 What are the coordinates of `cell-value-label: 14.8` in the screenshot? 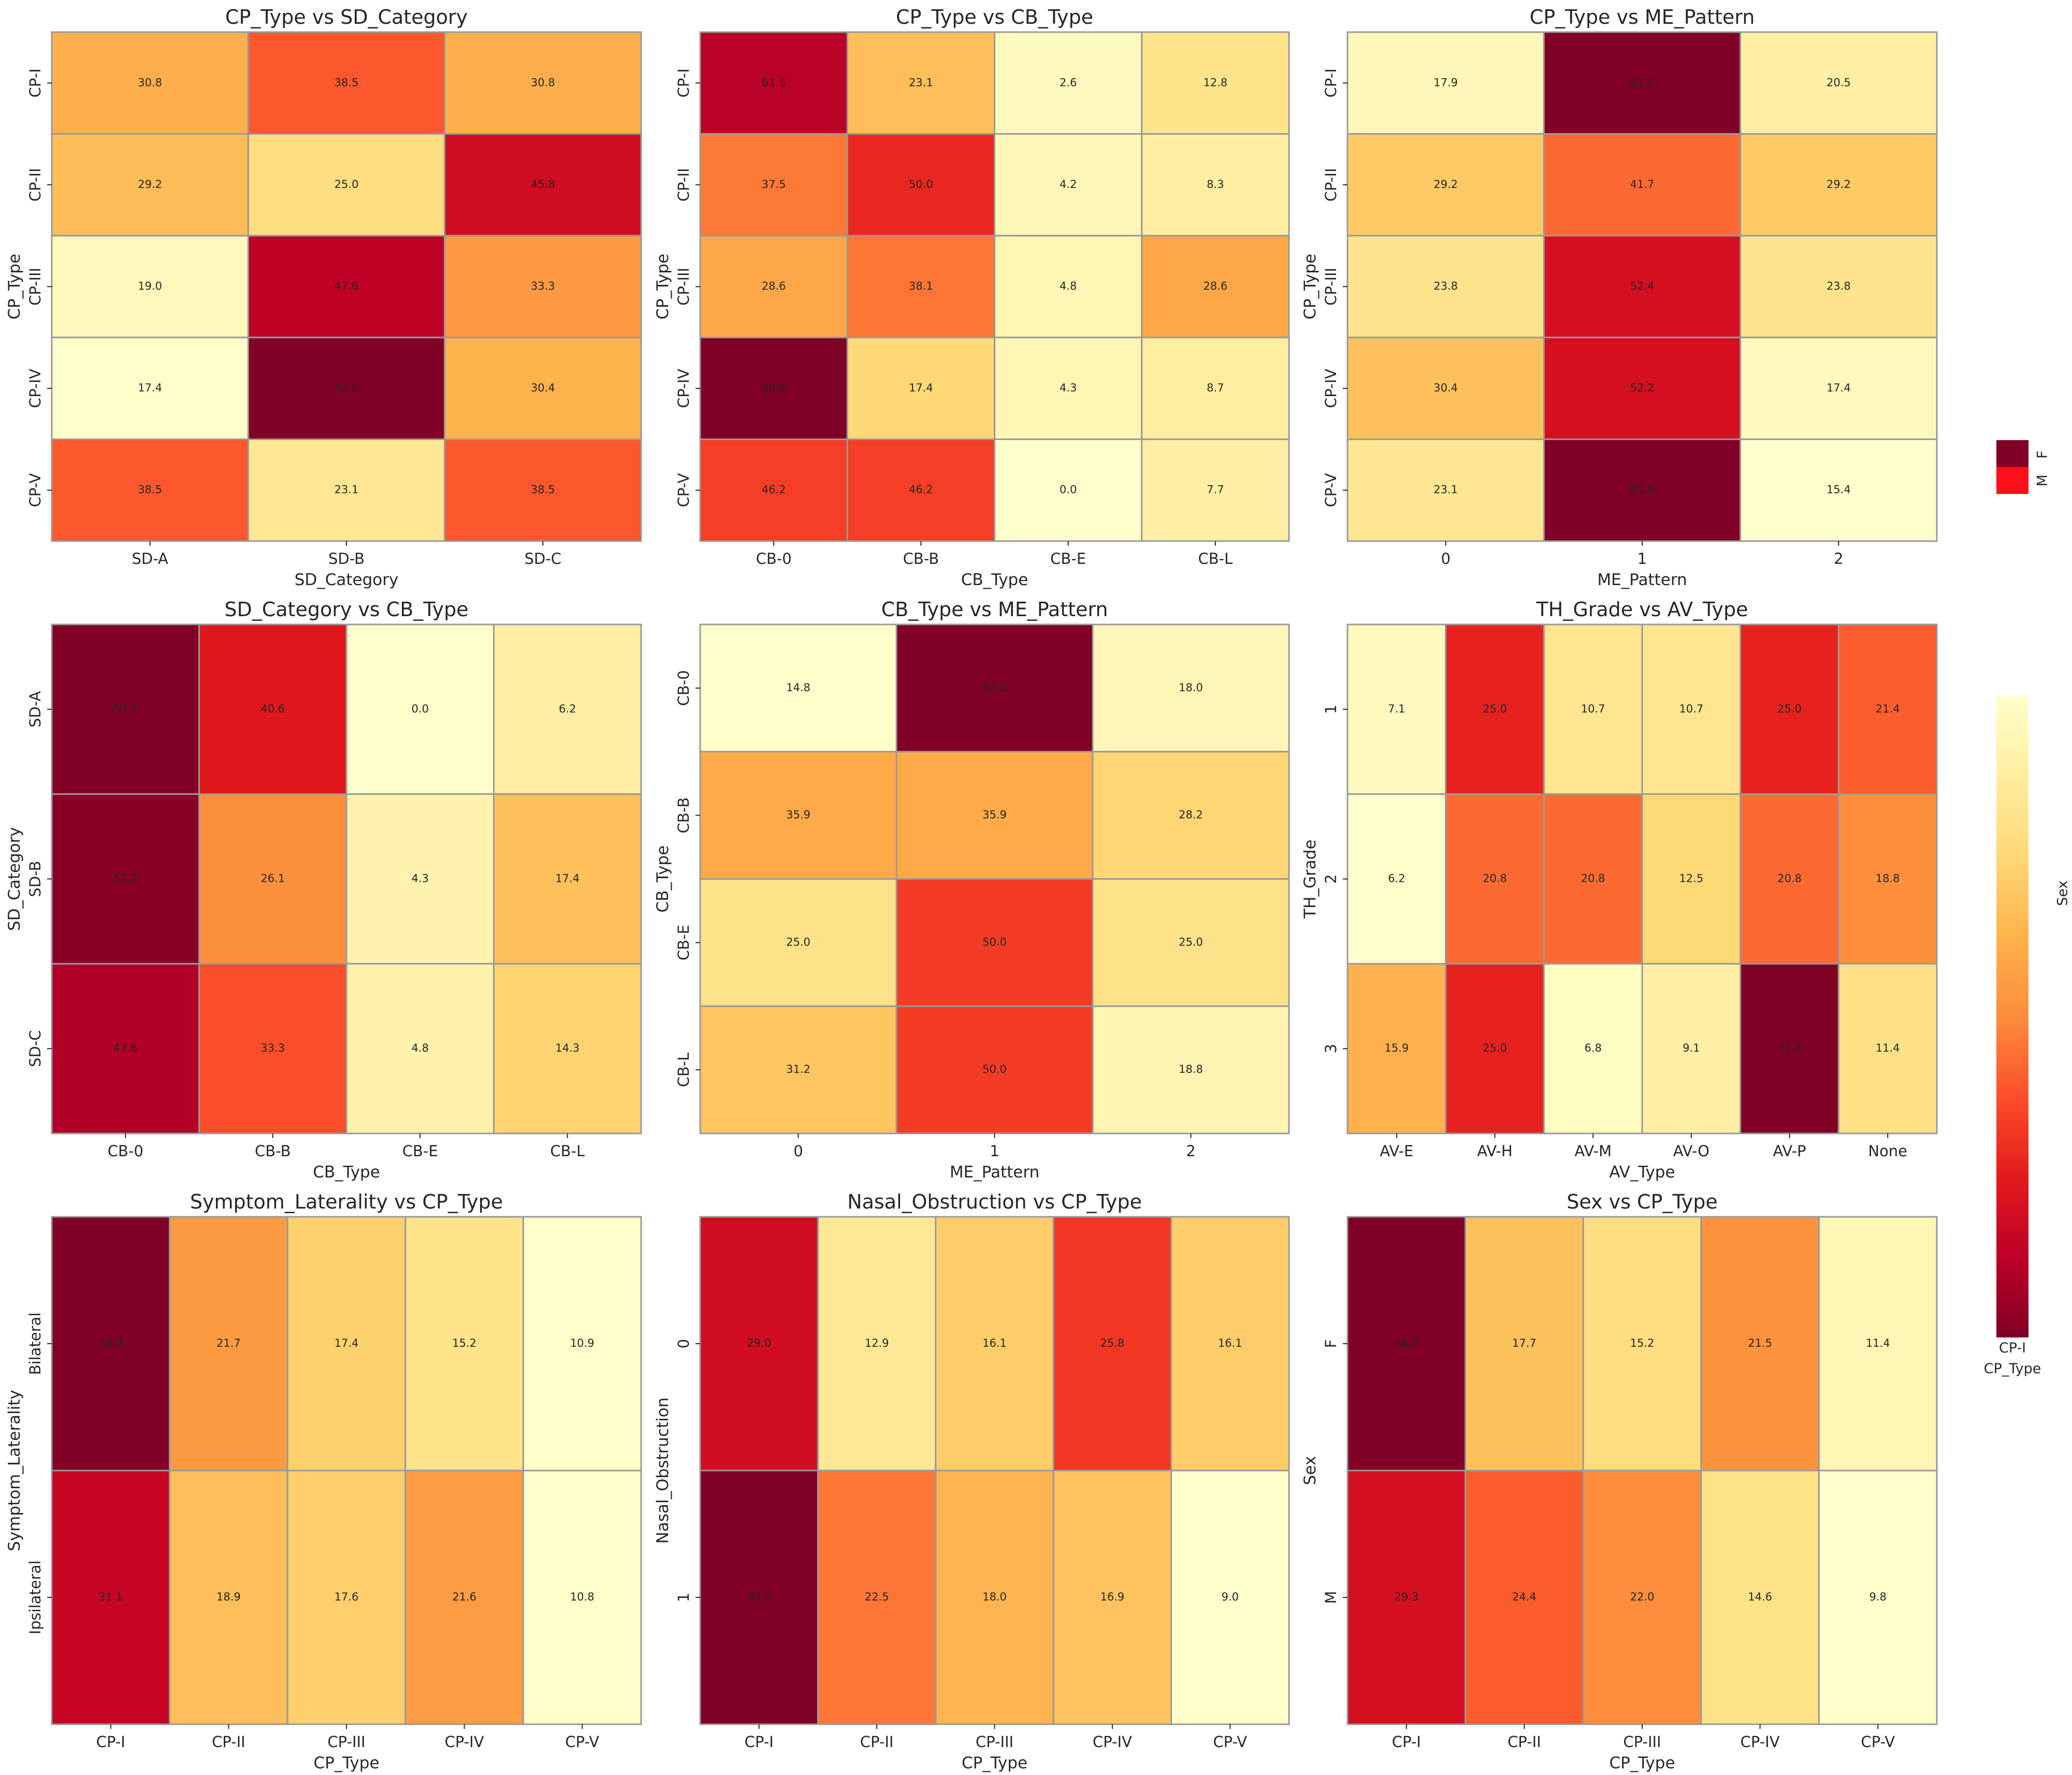 It's located at (798, 687).